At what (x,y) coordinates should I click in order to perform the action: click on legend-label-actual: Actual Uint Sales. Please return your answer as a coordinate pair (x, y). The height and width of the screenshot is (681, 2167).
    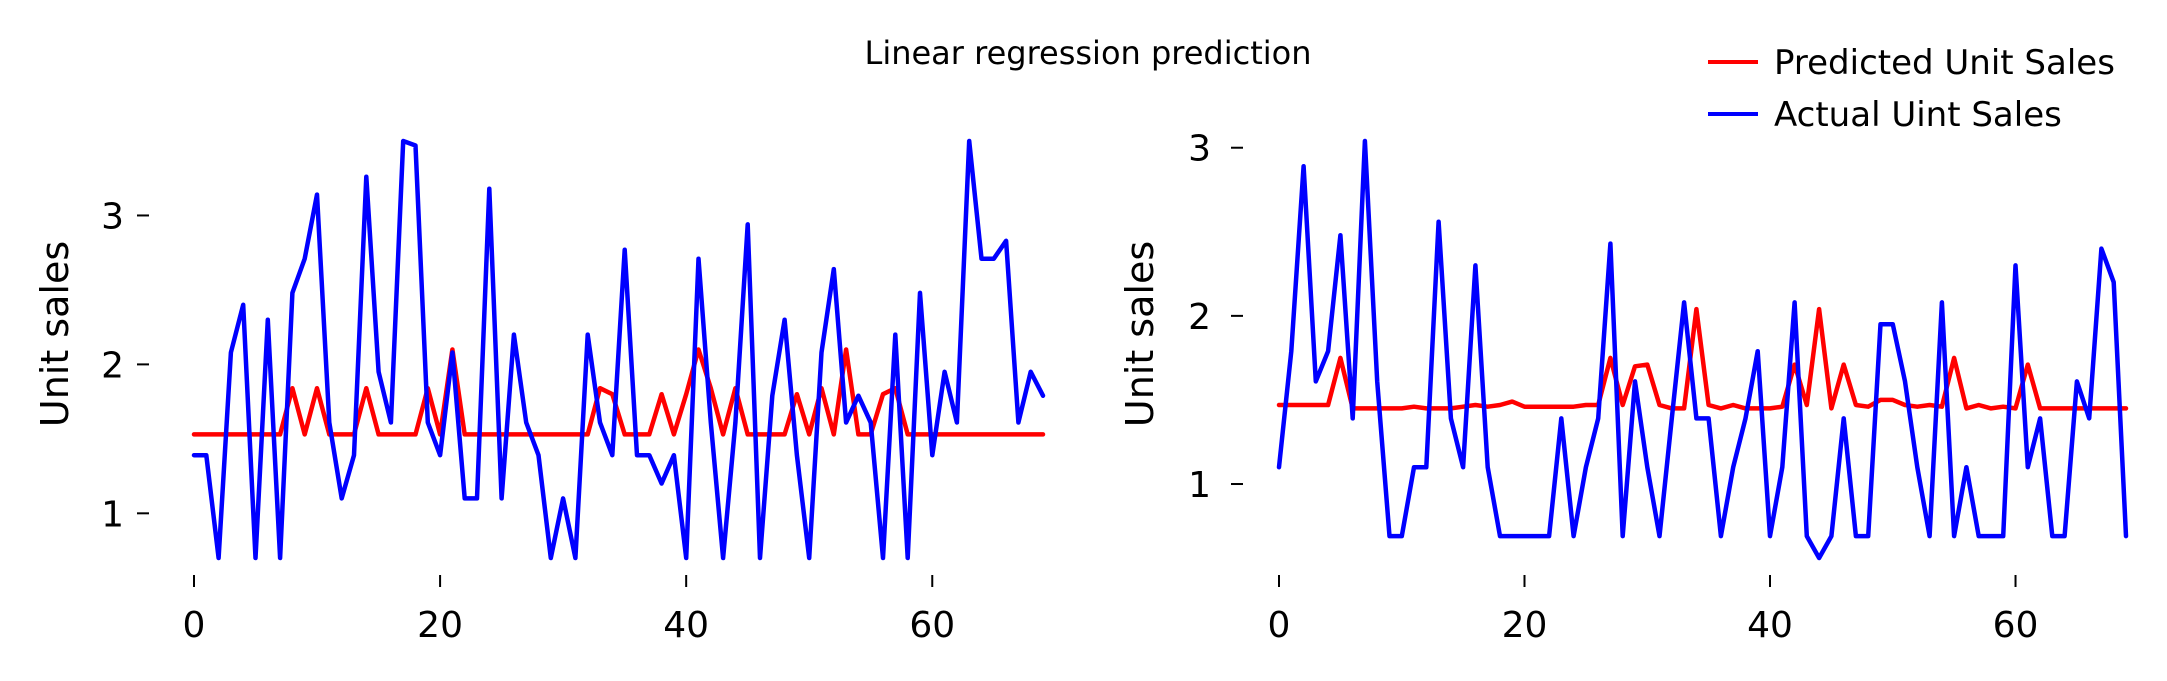
    Looking at the image, I should click on (1918, 115).